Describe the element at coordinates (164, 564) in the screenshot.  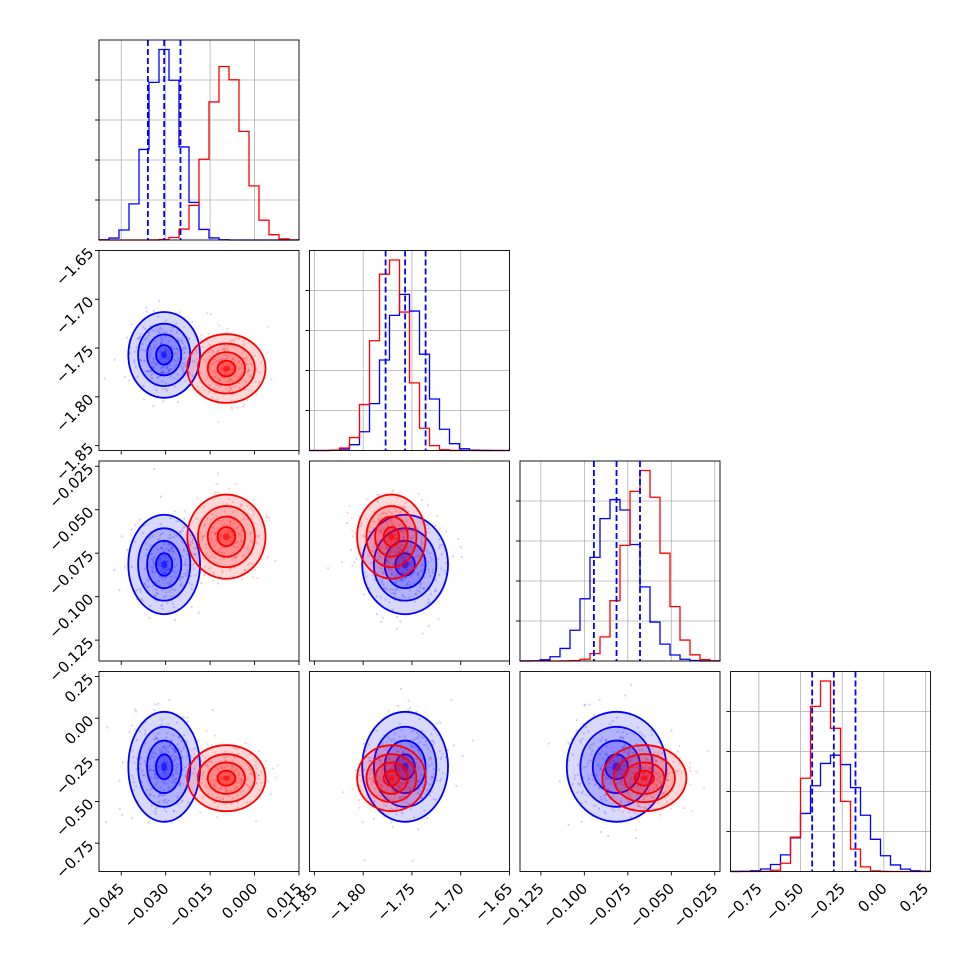
I see `density-contour` at that location.